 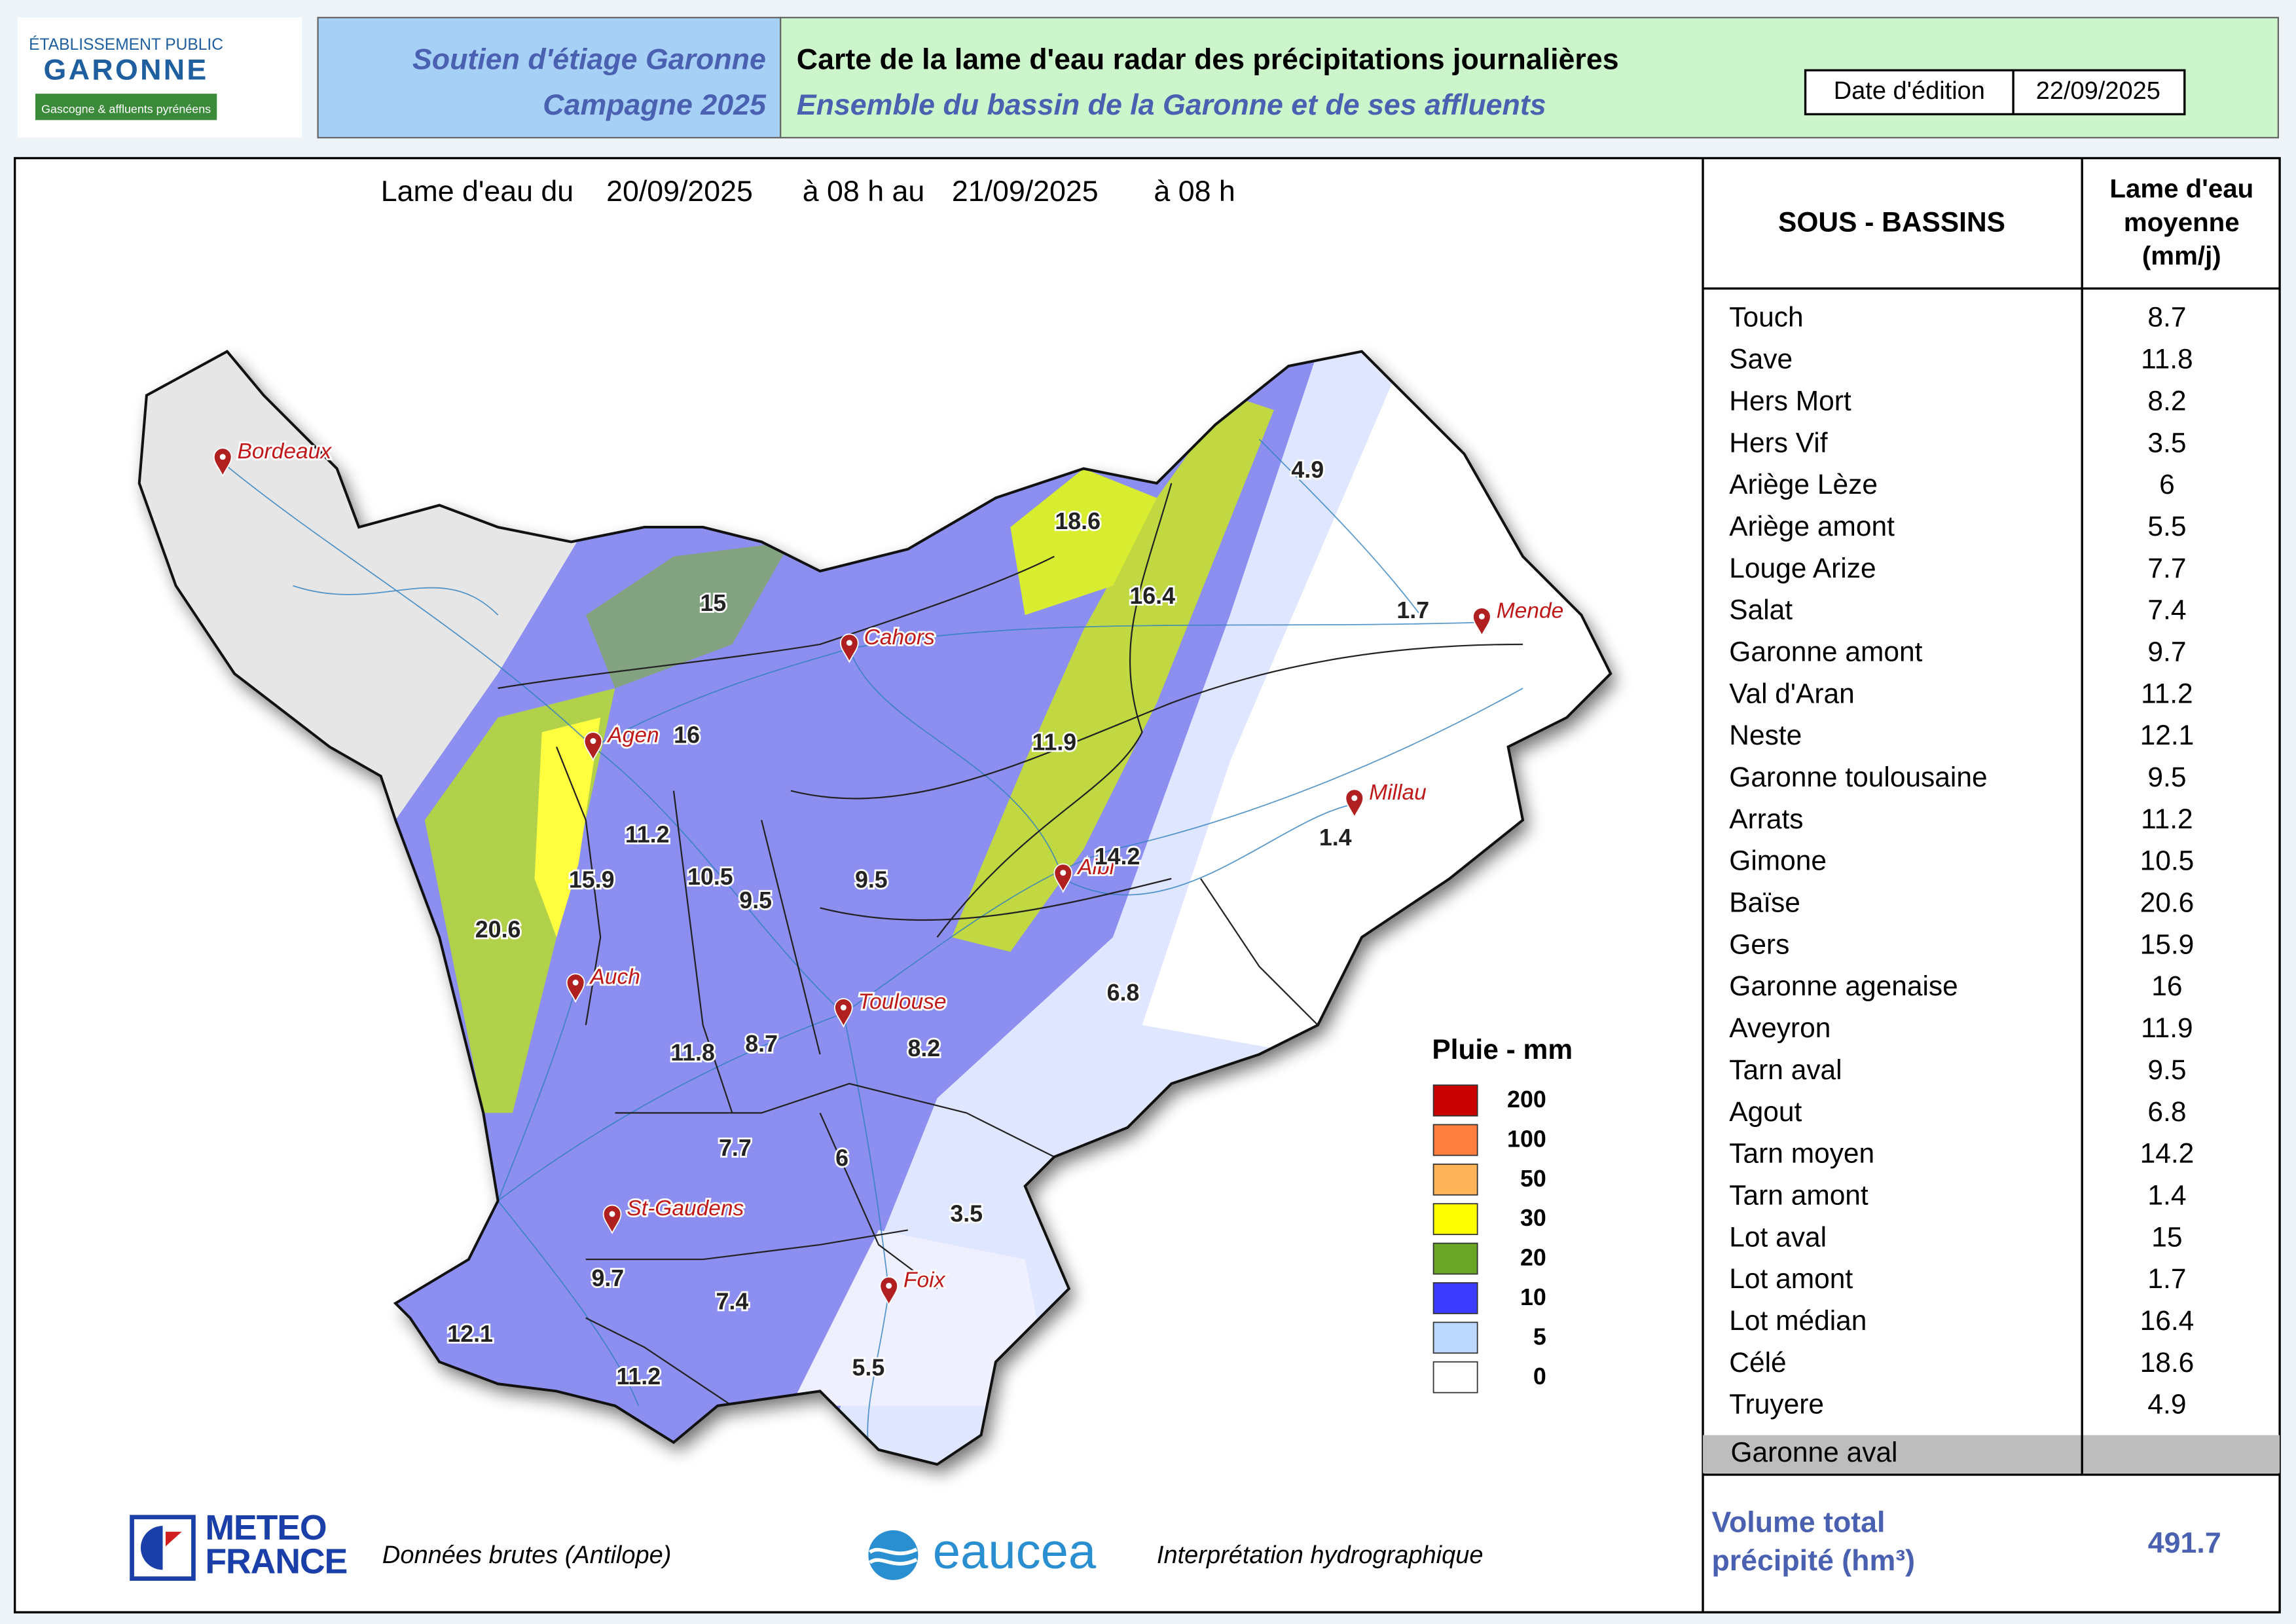 I want to click on table-row-value: 8.2, so click(x=2166, y=401).